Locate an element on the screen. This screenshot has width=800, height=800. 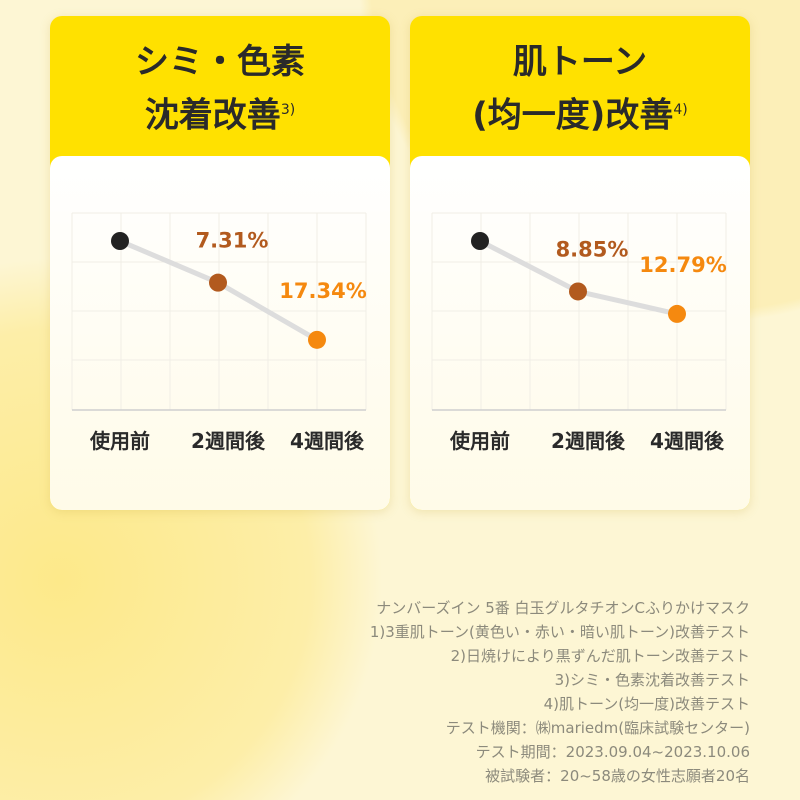
test-subjects: 被試験者：20~58歳の女性志願者20名 is located at coordinates (617, 776).